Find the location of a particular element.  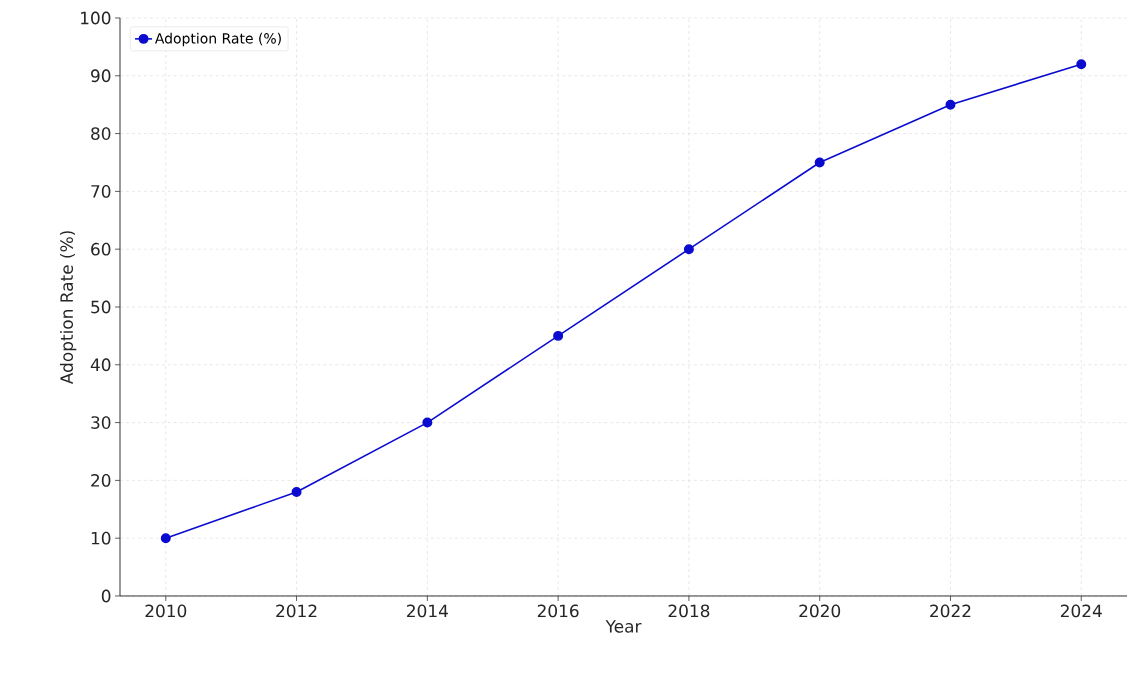

y-tick-label: 50 is located at coordinates (101, 307).